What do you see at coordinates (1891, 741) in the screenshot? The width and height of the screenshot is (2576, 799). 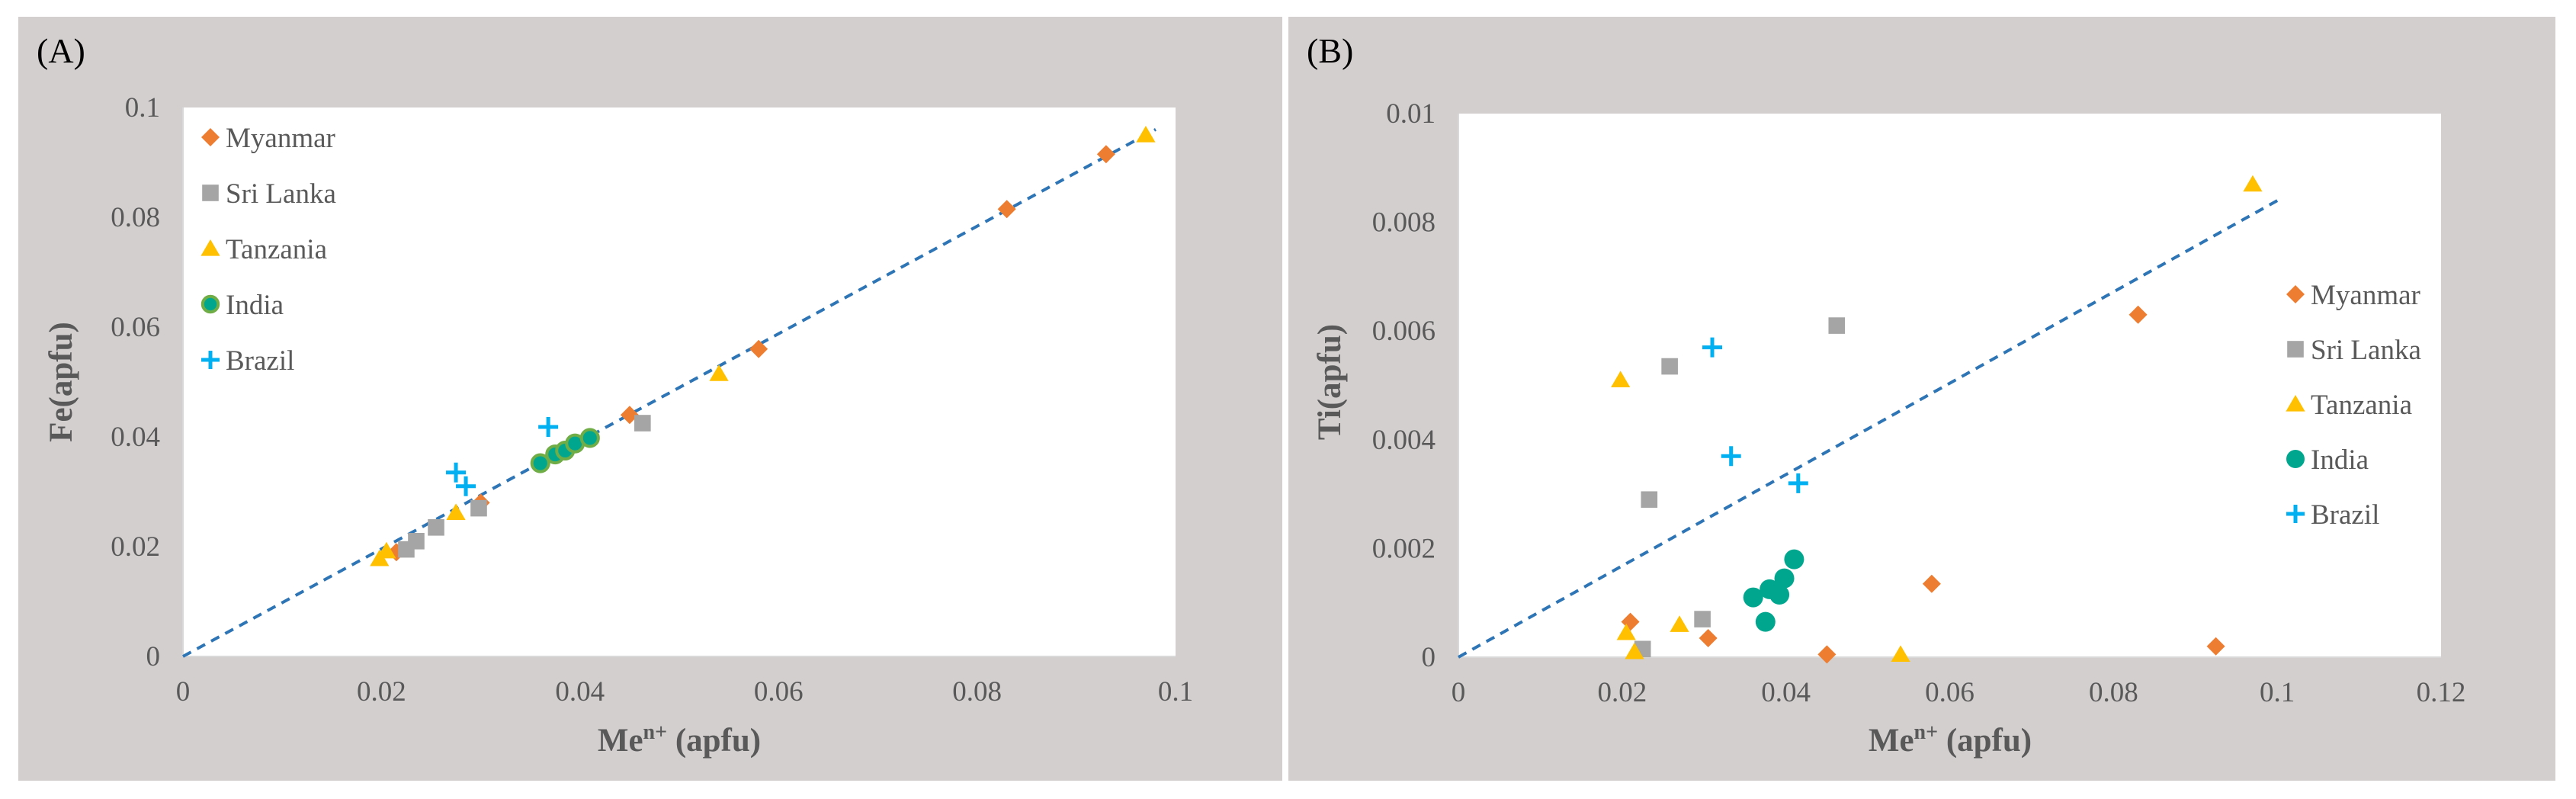 I see `panel-b-x-title-main: Me` at bounding box center [1891, 741].